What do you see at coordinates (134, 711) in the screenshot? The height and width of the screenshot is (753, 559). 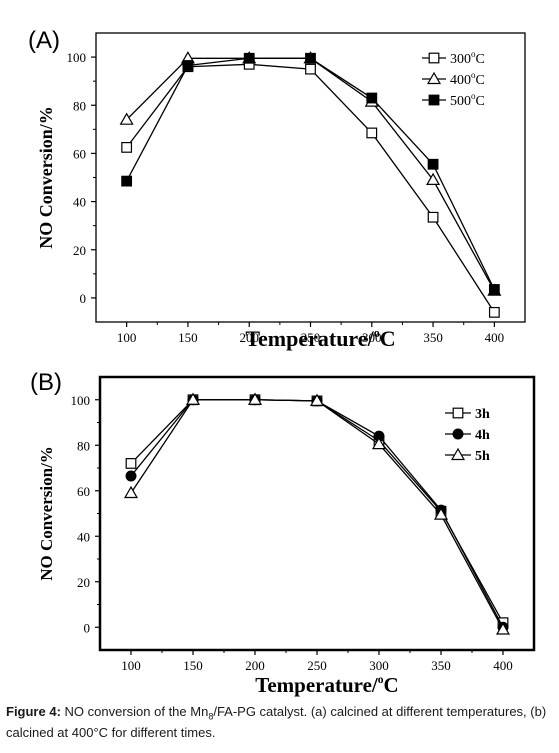 I see `caption-text-1: NO conversion of the Mn` at bounding box center [134, 711].